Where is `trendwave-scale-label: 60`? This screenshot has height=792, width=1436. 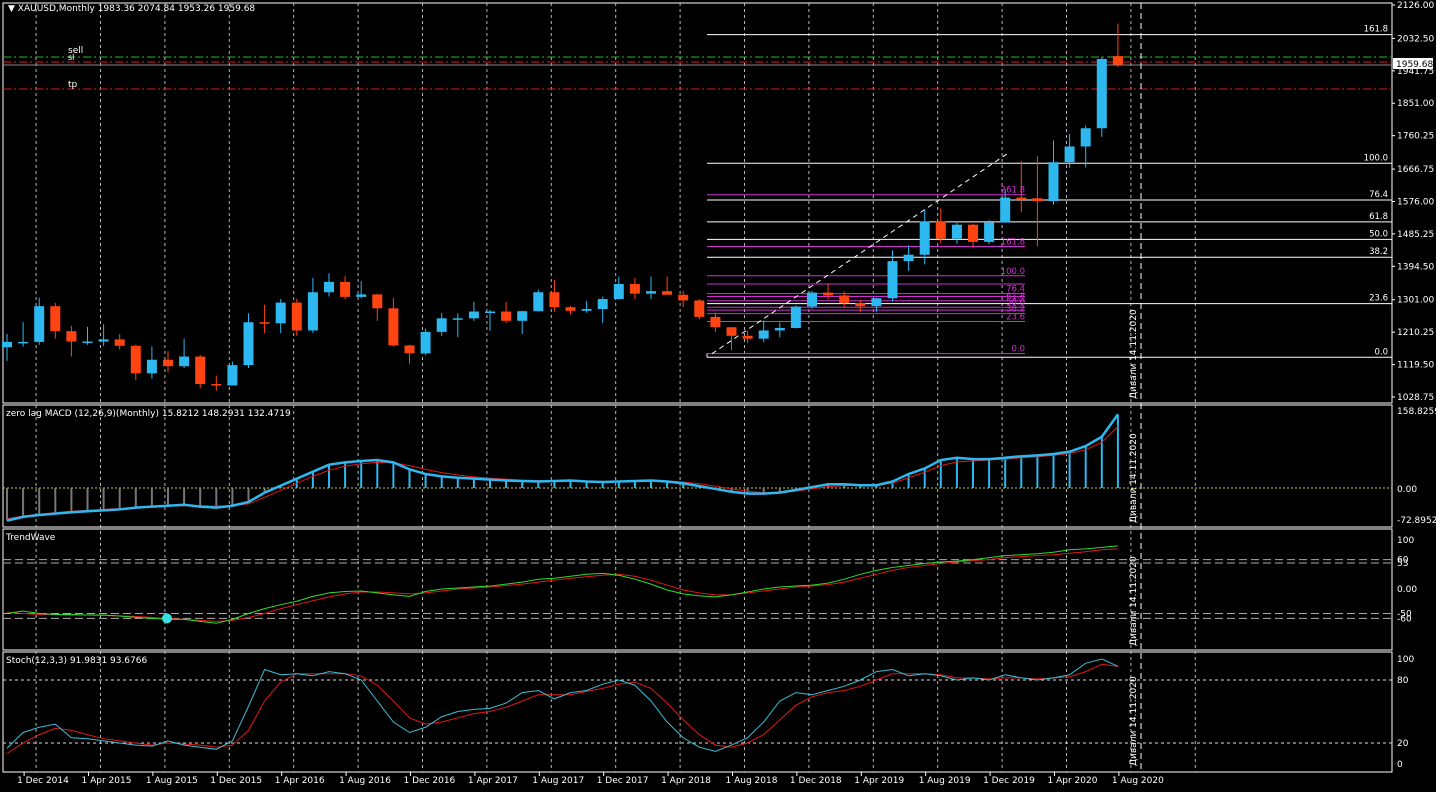
trendwave-scale-label: 60 is located at coordinates (1403, 561).